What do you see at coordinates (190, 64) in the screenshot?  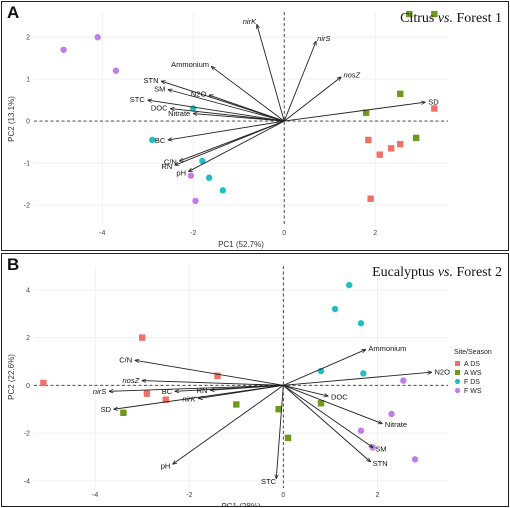 I see `vector-label: Ammonium` at bounding box center [190, 64].